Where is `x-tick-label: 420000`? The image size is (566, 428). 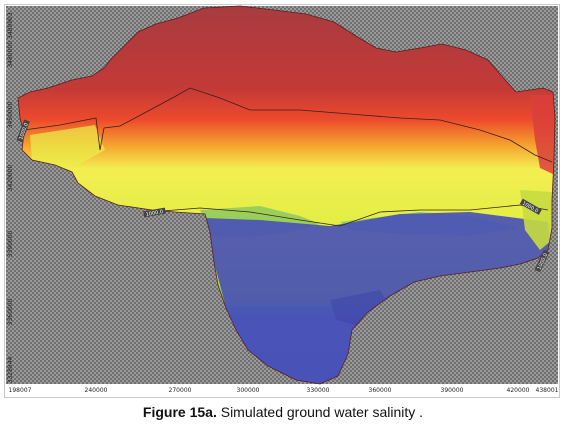
x-tick-label: 420000 is located at coordinates (518, 390).